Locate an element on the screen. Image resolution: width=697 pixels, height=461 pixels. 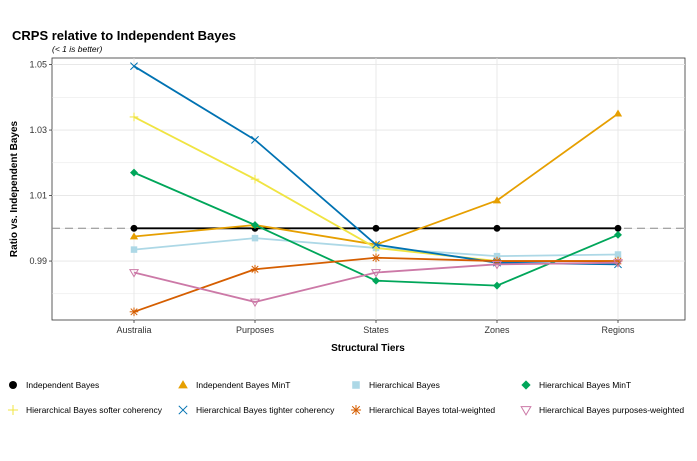
legend-label: Hierarchical Bayes purposes-weighted is located at coordinates (612, 410).